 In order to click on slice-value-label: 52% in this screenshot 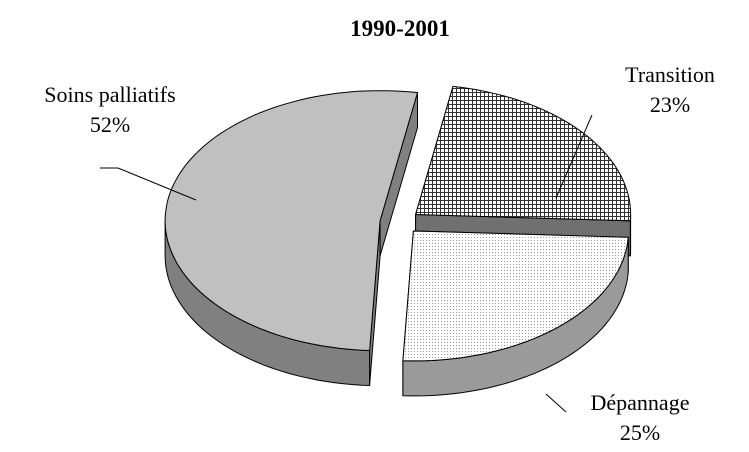, I will do `click(110, 124)`.